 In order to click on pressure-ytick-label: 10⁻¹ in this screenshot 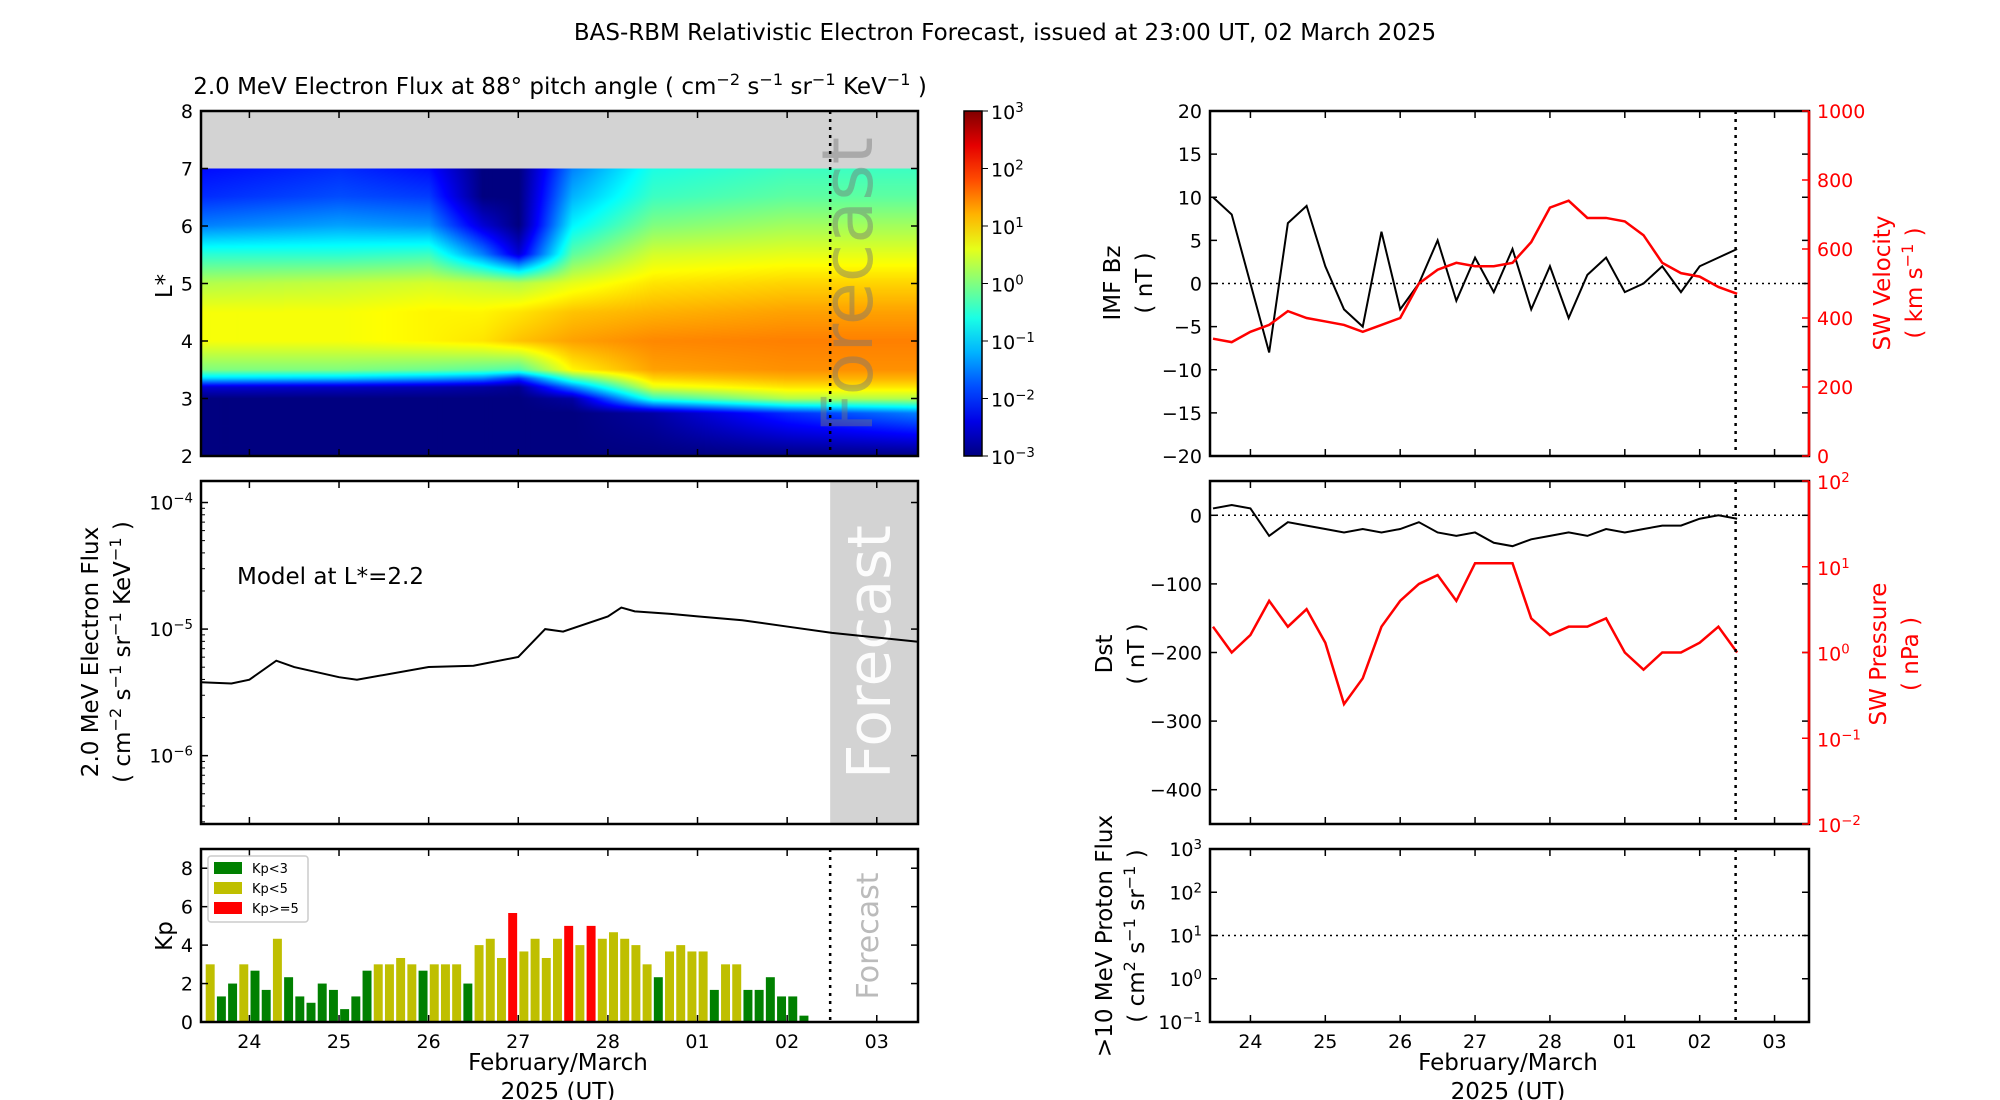, I will do `click(1839, 740)`.